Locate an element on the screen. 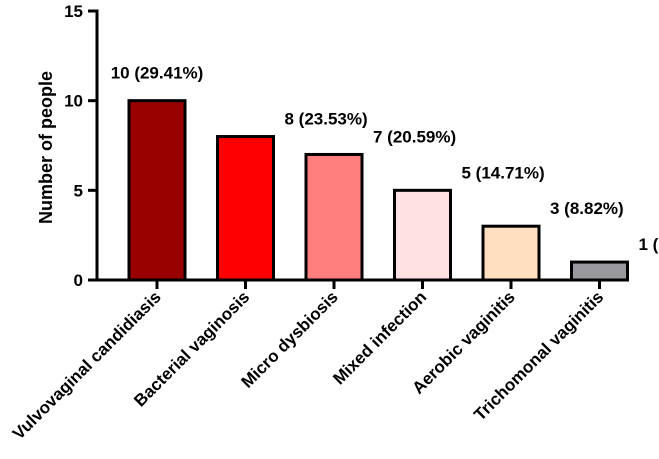  data-label: 3 (8.82%) is located at coordinates (587, 208).